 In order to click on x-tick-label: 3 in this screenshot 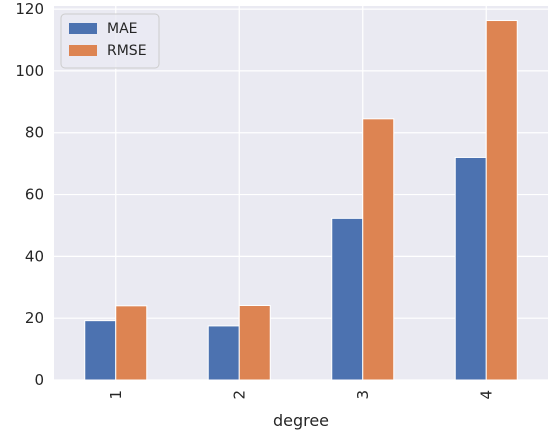, I will do `click(363, 395)`.